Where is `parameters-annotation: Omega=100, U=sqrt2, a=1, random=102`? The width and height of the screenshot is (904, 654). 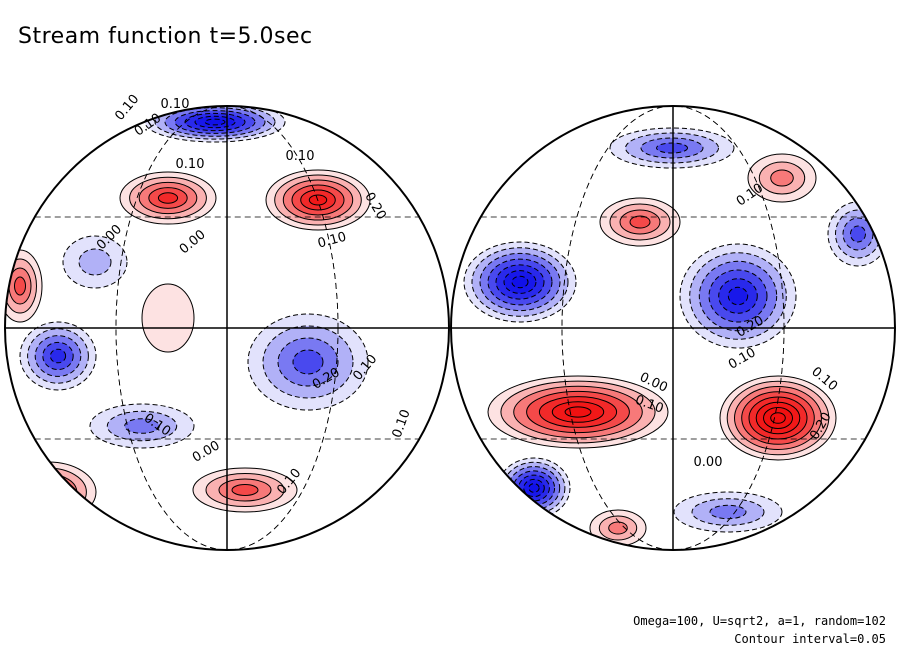 parameters-annotation: Omega=100, U=sqrt2, a=1, random=102 is located at coordinates (759, 621).